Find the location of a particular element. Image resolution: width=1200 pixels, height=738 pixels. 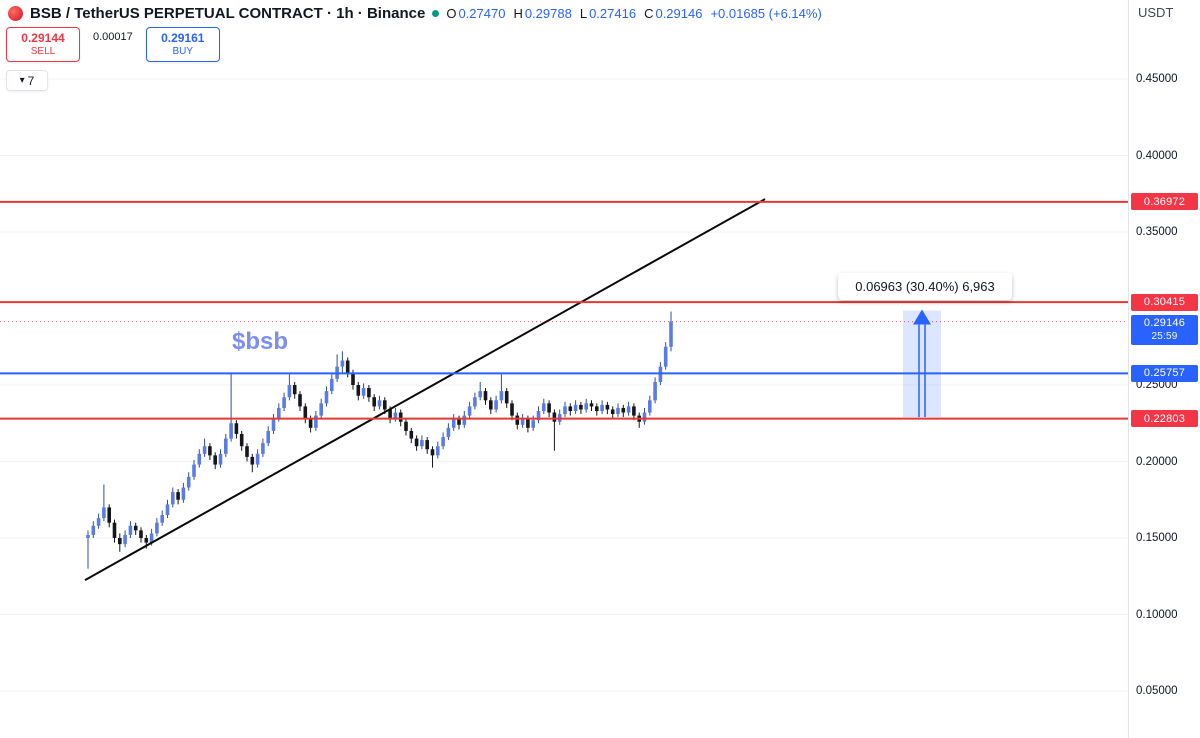

price-tick-label: 0.15000 is located at coordinates (1157, 538).